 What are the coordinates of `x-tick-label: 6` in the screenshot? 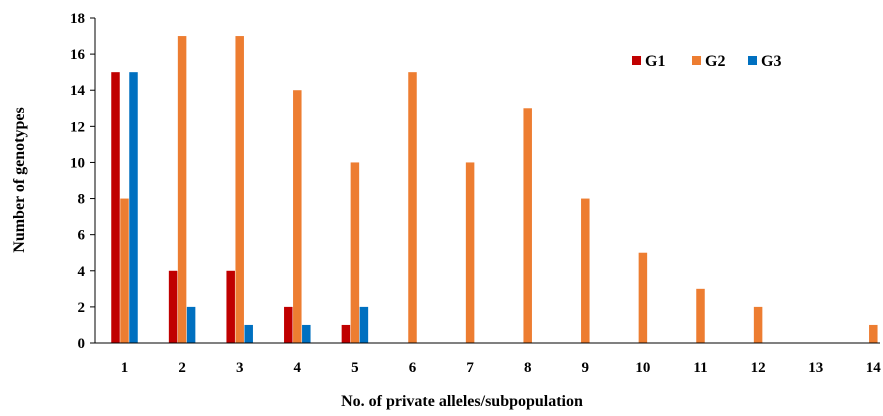 It's located at (413, 368).